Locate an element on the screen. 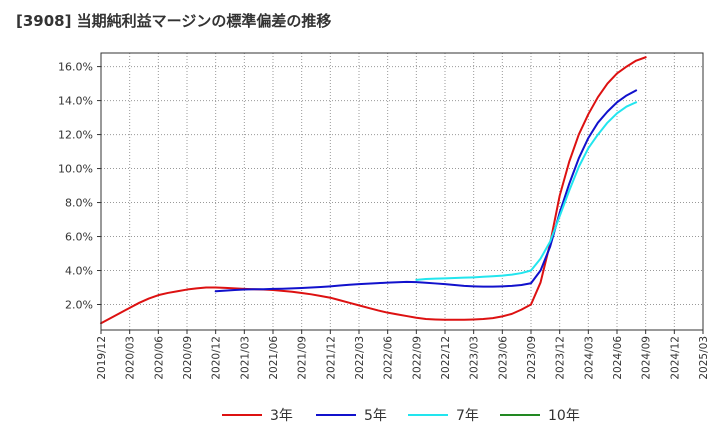  x-tick-label: 2020/09 is located at coordinates (188, 358).